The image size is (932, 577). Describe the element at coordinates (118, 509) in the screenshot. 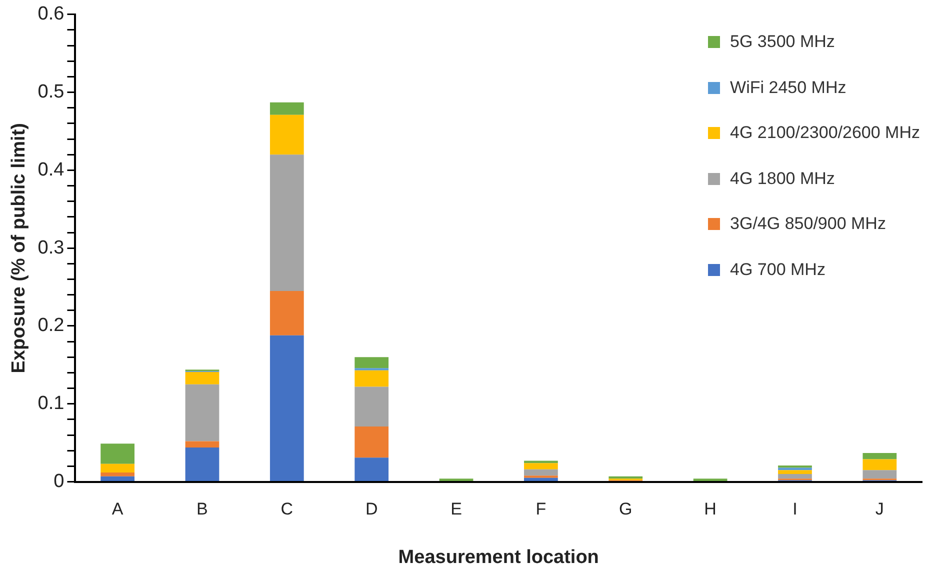

I see `x-tick-label: A` at that location.